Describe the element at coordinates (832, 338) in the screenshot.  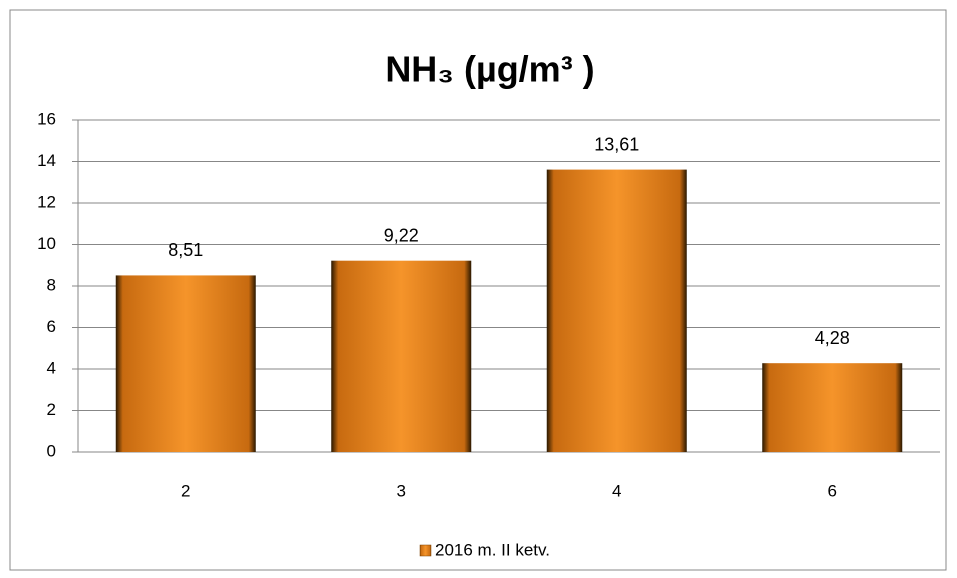
I see `data-label: 4,28` at that location.